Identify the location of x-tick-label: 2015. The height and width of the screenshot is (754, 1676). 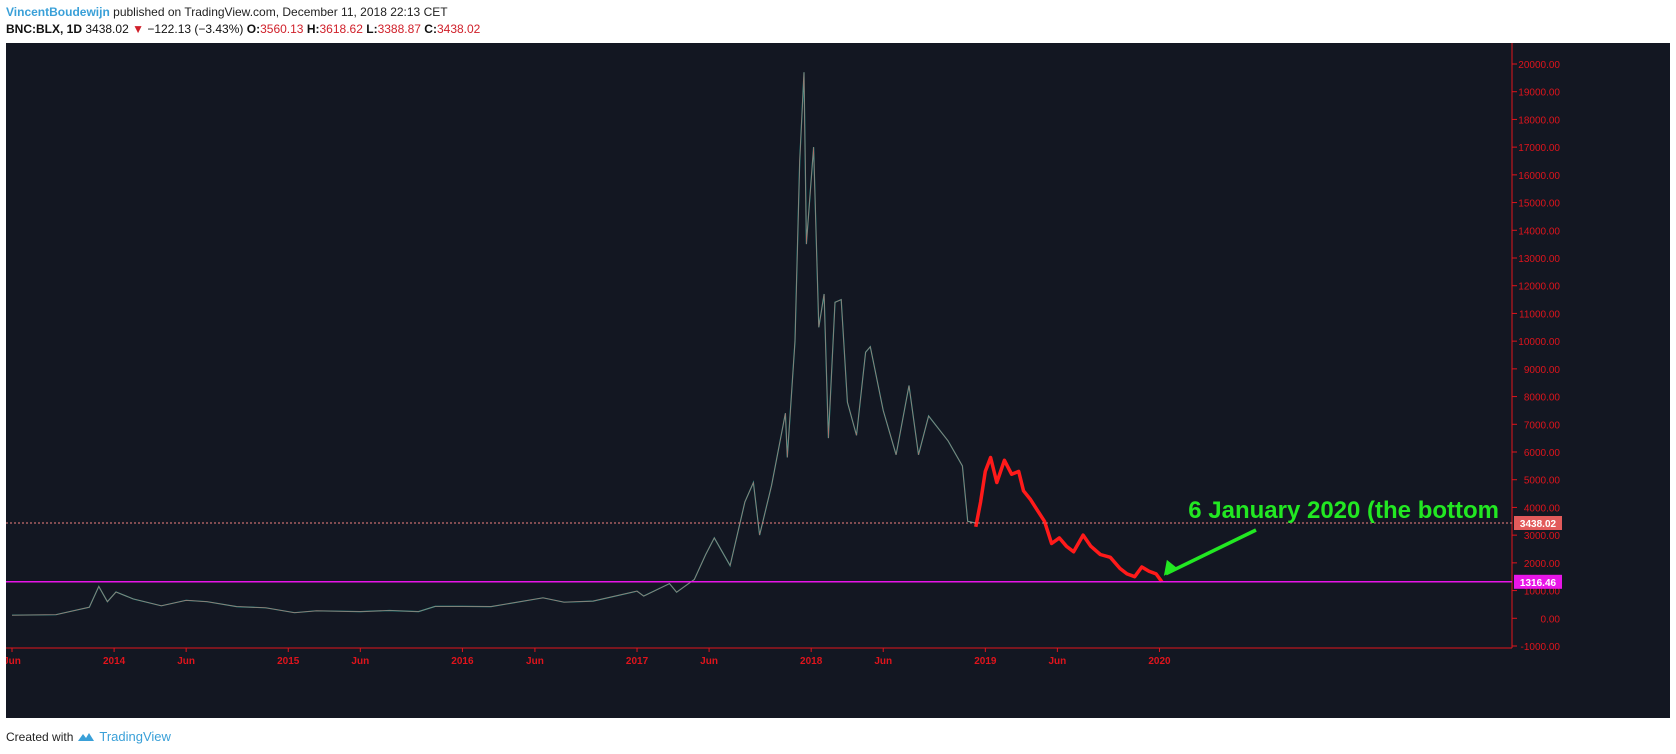
(288, 661).